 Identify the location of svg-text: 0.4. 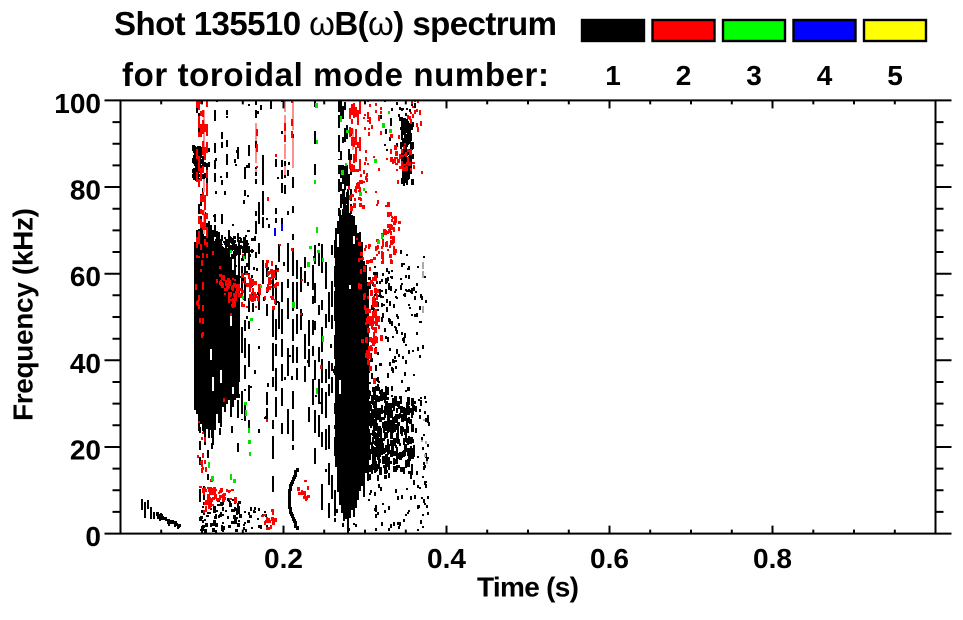
(446, 558).